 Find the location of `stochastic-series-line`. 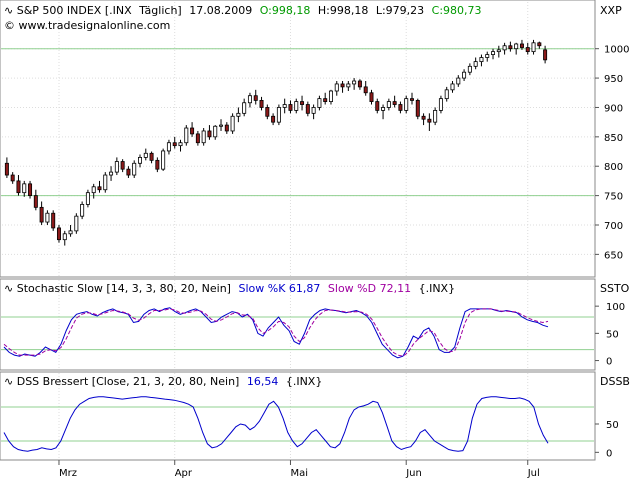

stochastic-series-line is located at coordinates (276, 333).